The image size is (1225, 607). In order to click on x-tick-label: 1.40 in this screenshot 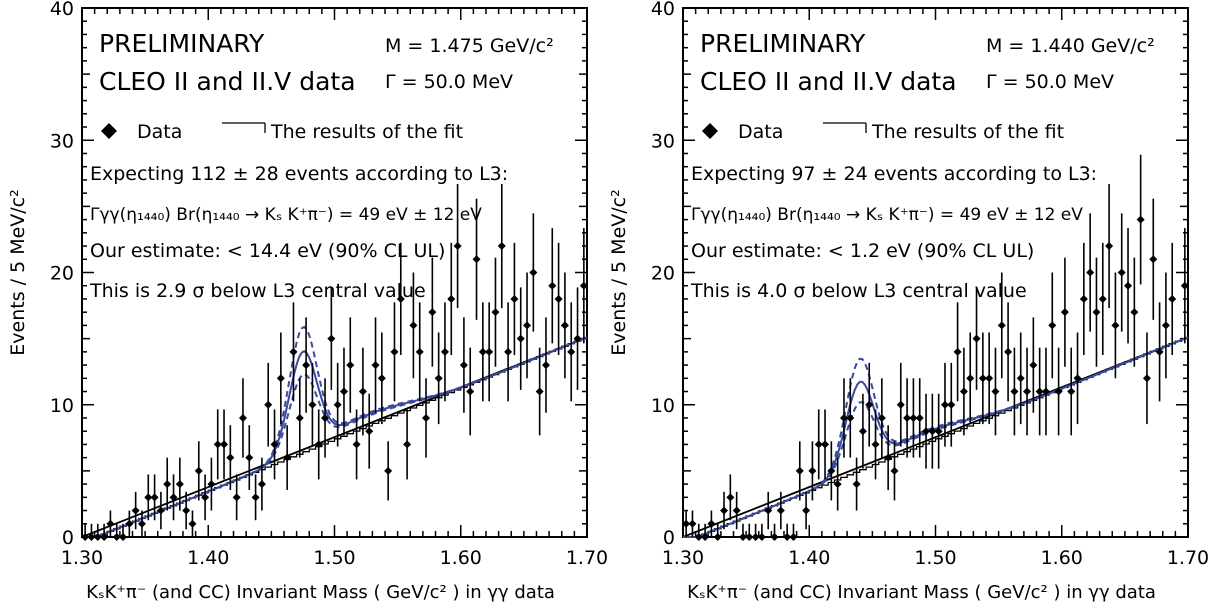, I will do `click(208, 558)`.